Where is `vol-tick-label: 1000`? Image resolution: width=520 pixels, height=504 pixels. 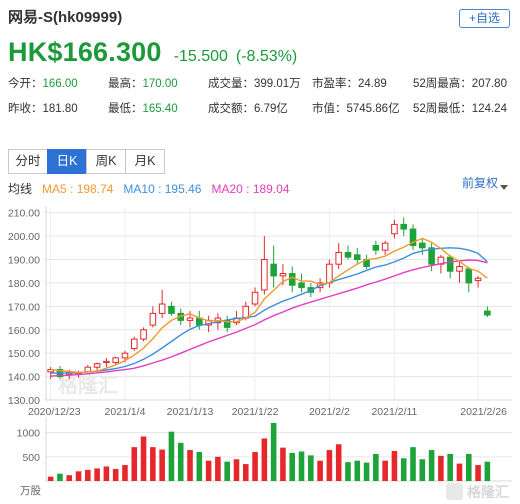 vol-tick-label: 1000 is located at coordinates (29, 434).